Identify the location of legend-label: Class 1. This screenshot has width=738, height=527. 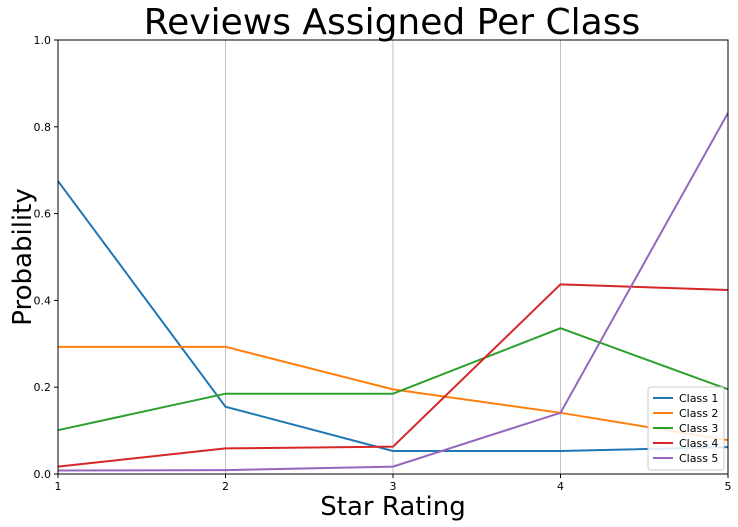
(698, 398).